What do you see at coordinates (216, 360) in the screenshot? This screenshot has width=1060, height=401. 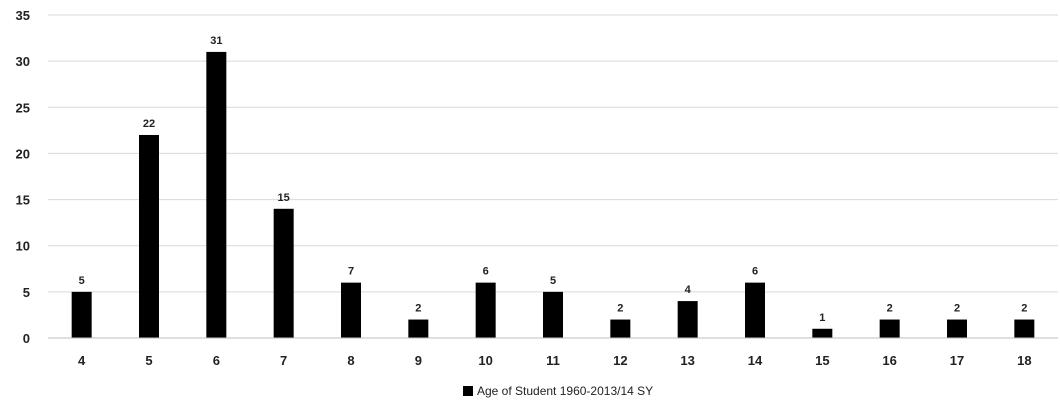 I see `x-tick-label: 6` at bounding box center [216, 360].